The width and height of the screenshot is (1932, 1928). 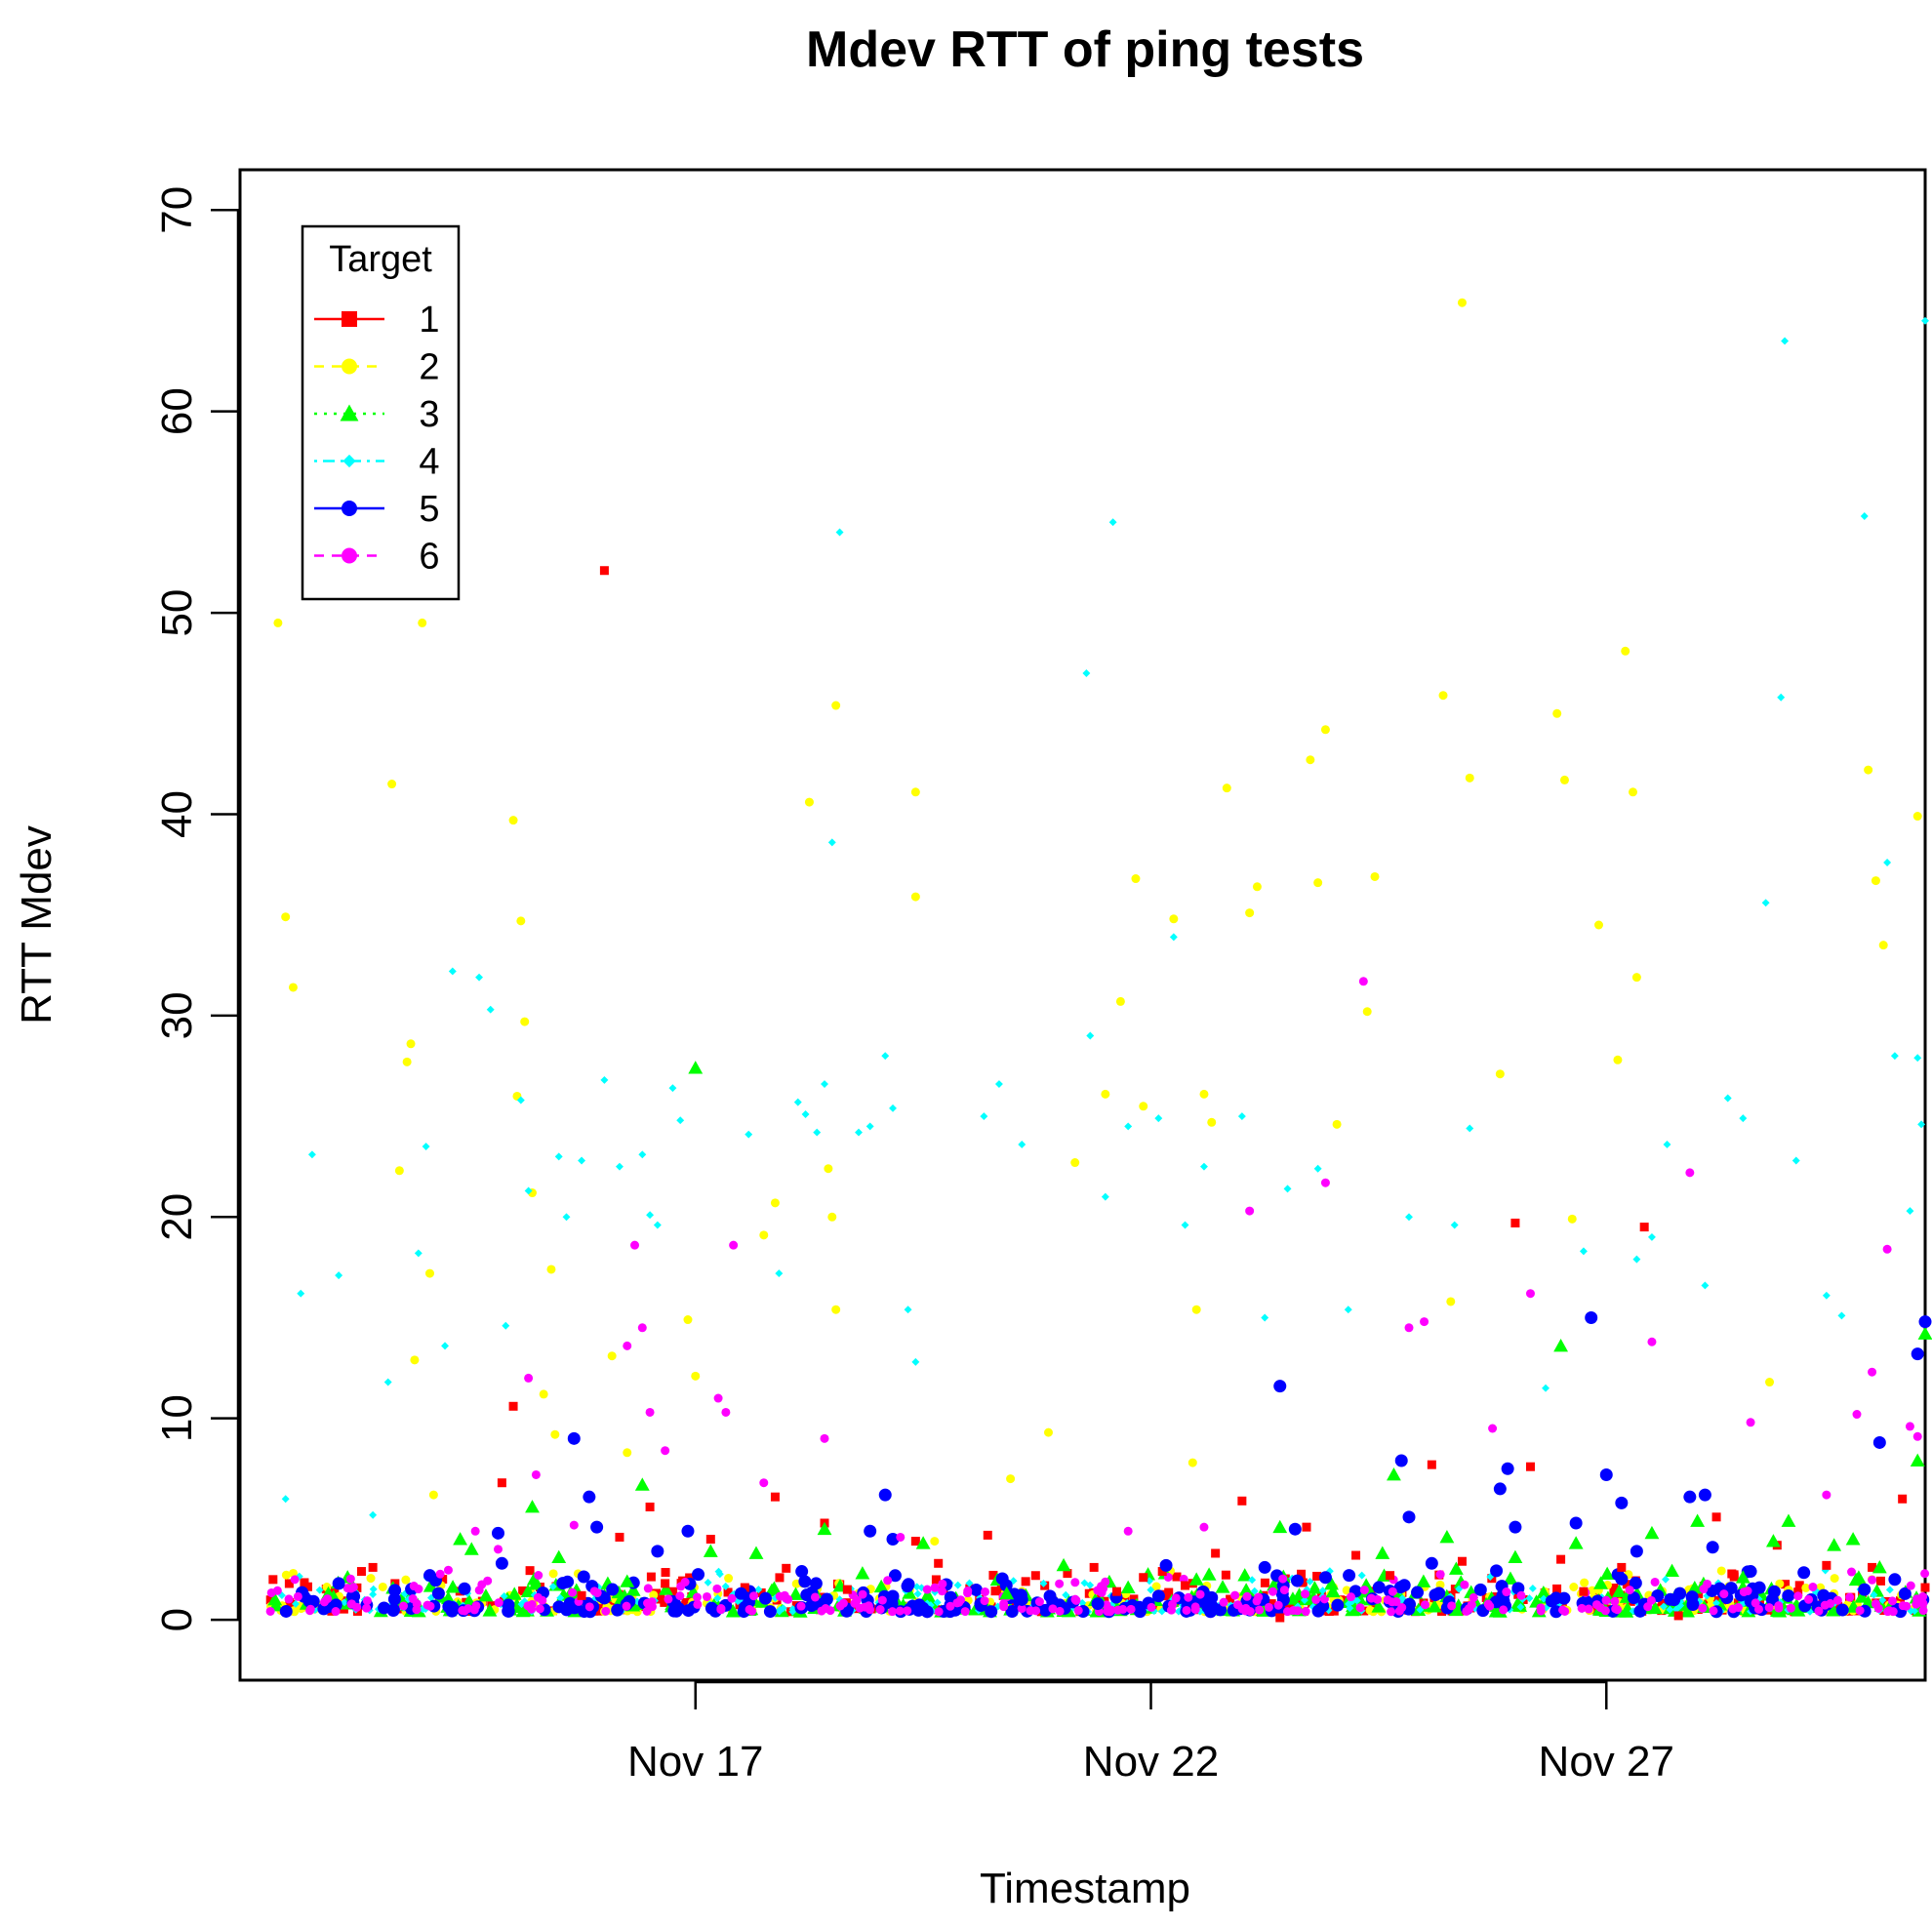 I want to click on legend: Target 1 2 3 4 5 6, so click(x=381, y=412).